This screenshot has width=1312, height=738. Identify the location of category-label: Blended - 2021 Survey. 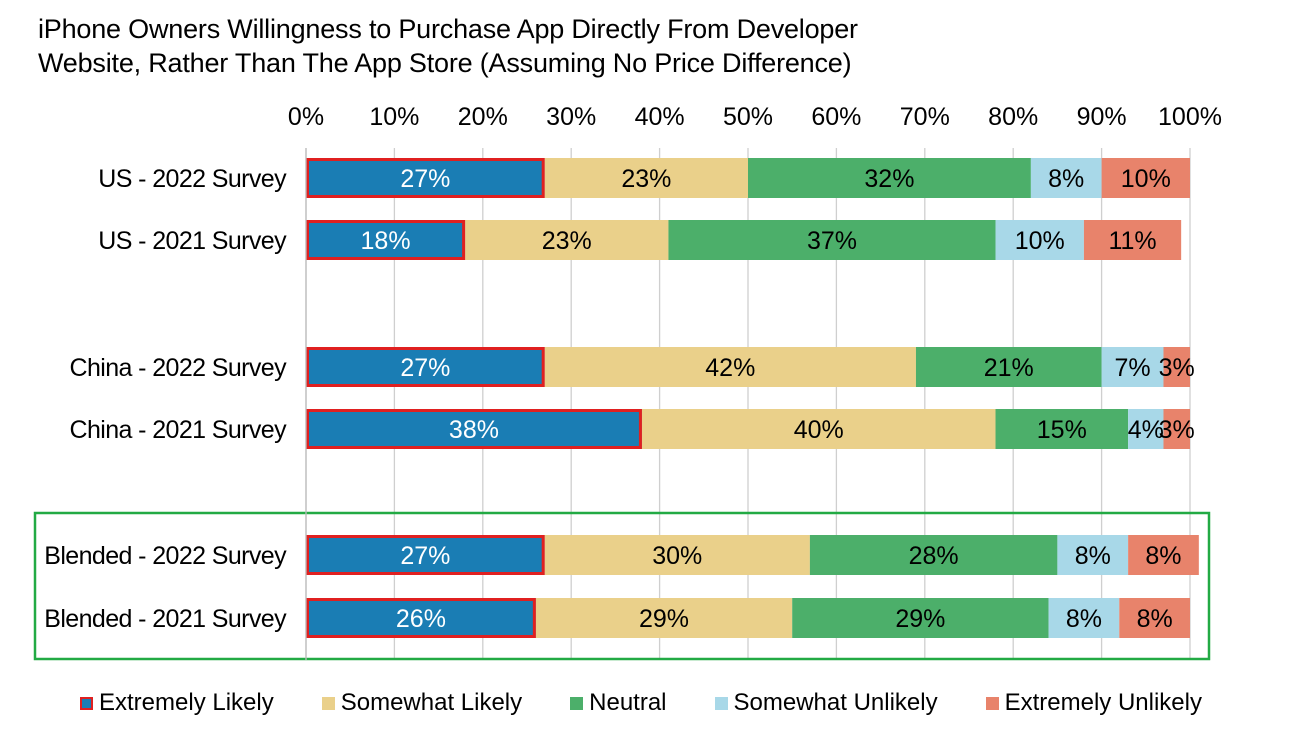
(165, 619).